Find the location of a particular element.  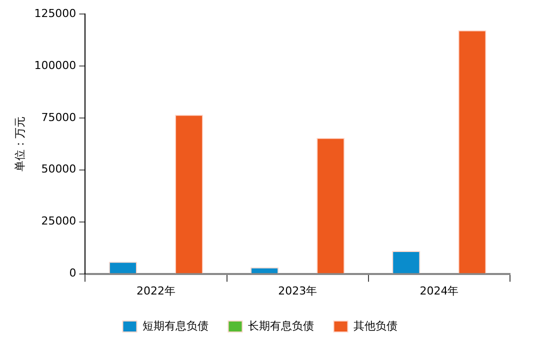

x-tick-label: 2022年 is located at coordinates (156, 291).